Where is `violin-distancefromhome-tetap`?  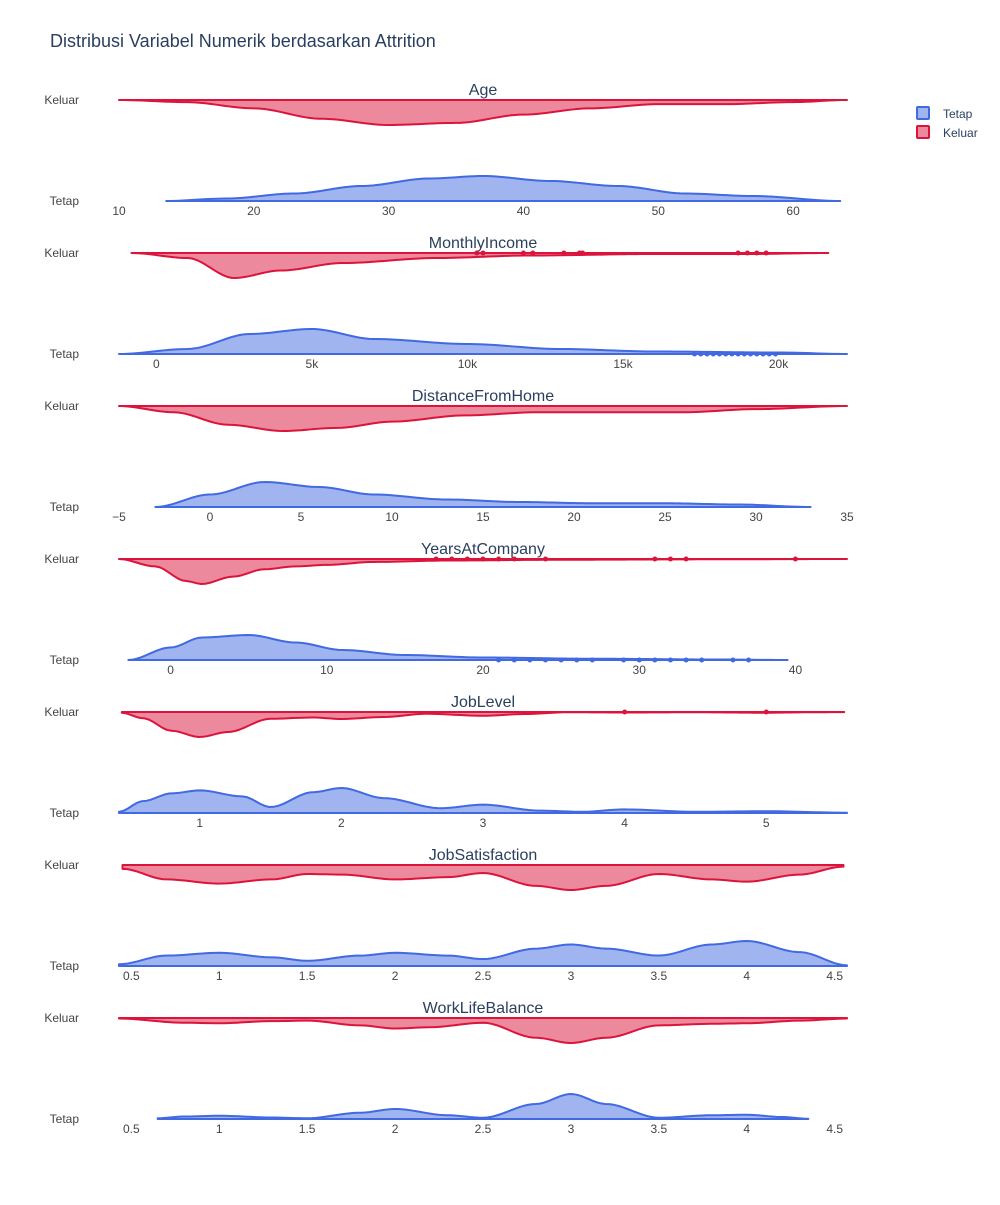
violin-distancefromhome-tetap is located at coordinates (482, 494).